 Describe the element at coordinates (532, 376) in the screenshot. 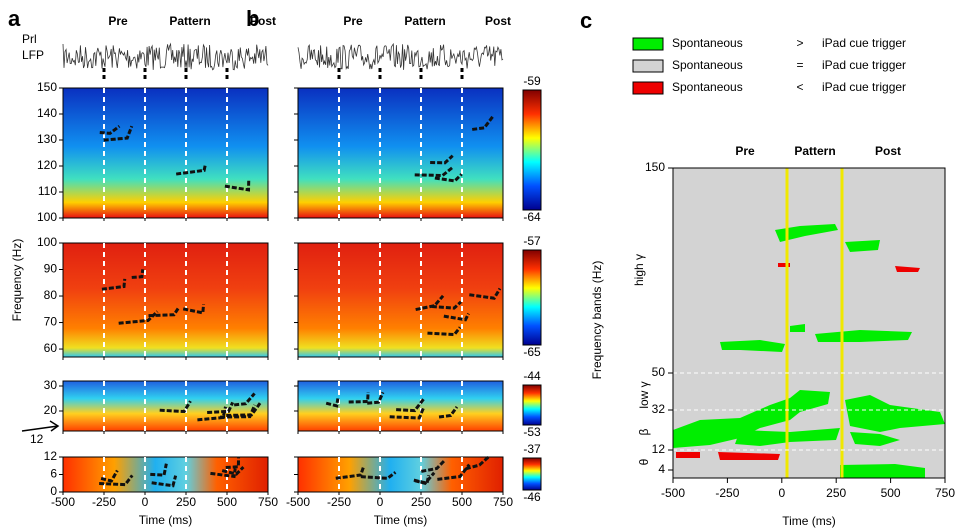

I see `colorbar-max: -44` at that location.